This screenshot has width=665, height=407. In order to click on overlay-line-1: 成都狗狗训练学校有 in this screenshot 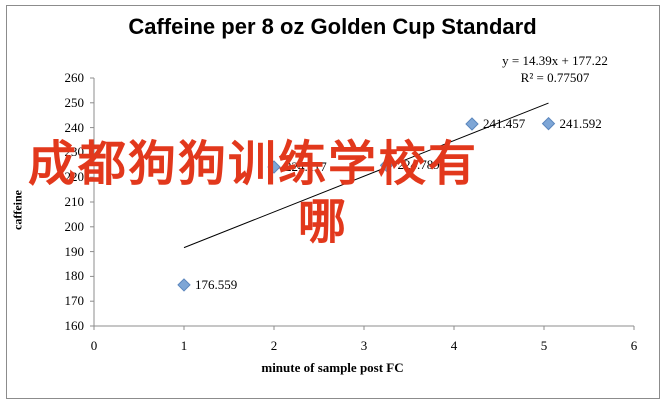, I will do `click(253, 164)`.